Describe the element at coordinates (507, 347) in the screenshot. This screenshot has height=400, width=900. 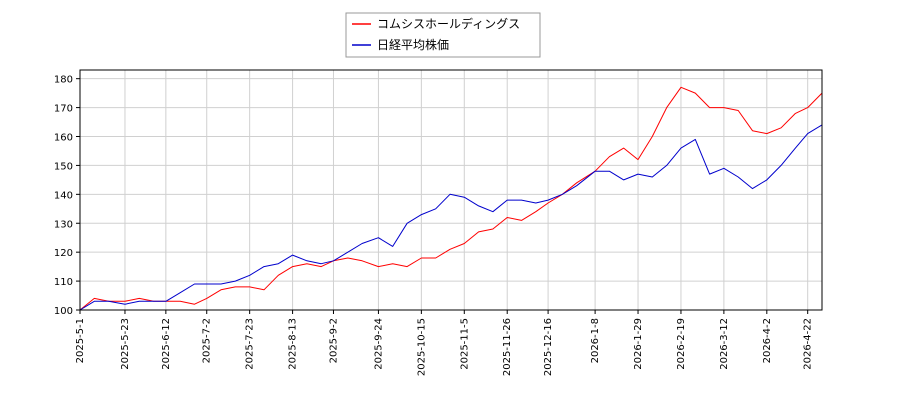
I see `x-tick-label: 2025-11-26` at that location.